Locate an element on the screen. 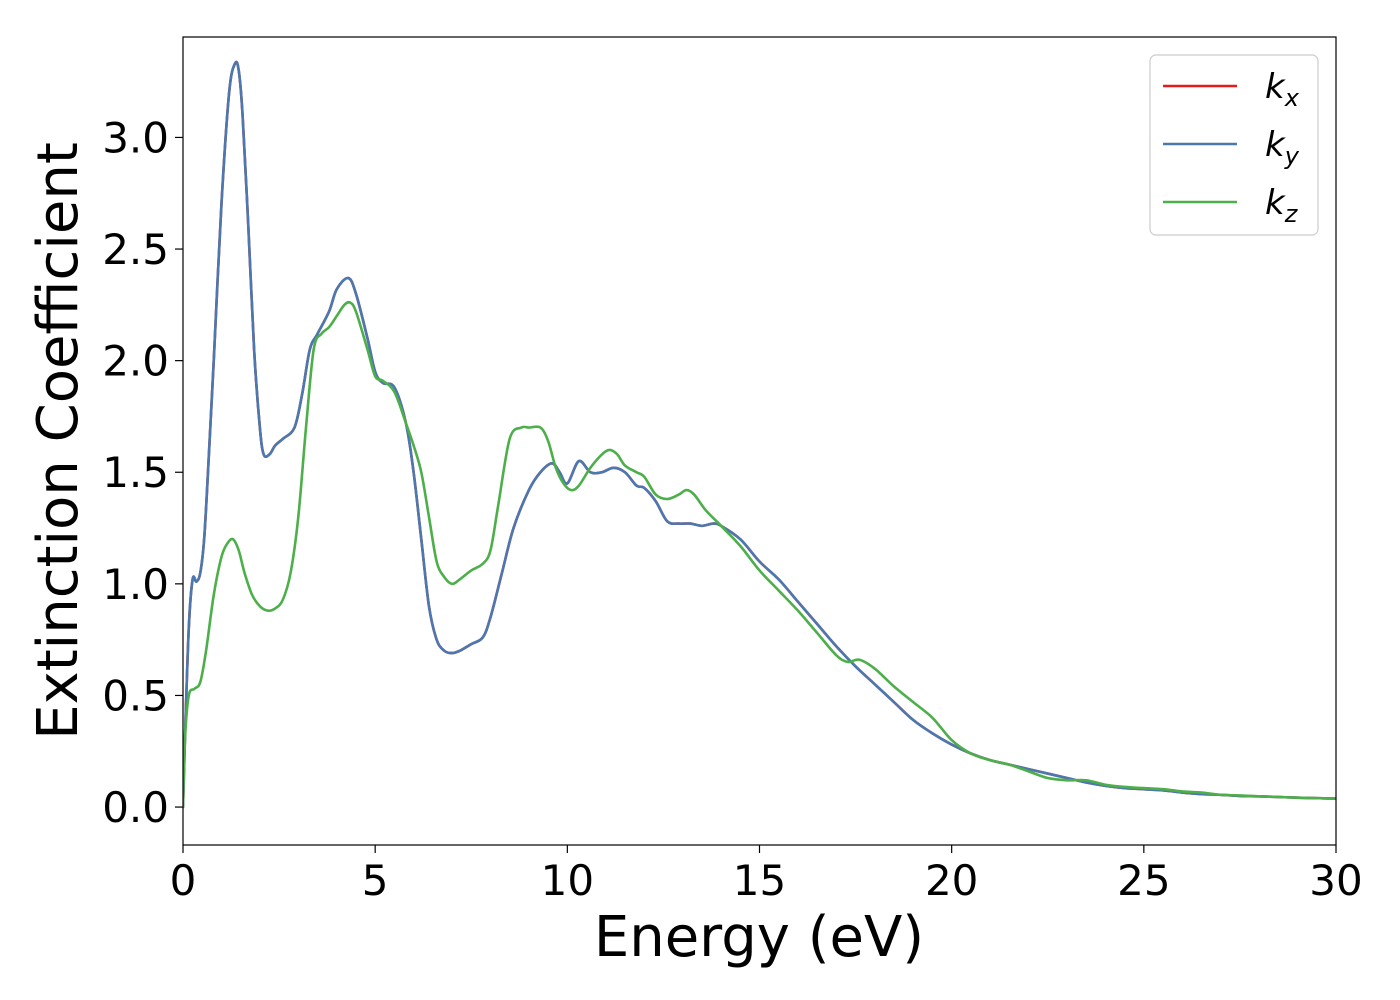 This screenshot has width=1400, height=1000. y-axis: 0.0 0.5 1.0 1.5 2.0 2.5 3.0 is located at coordinates (142, 472).